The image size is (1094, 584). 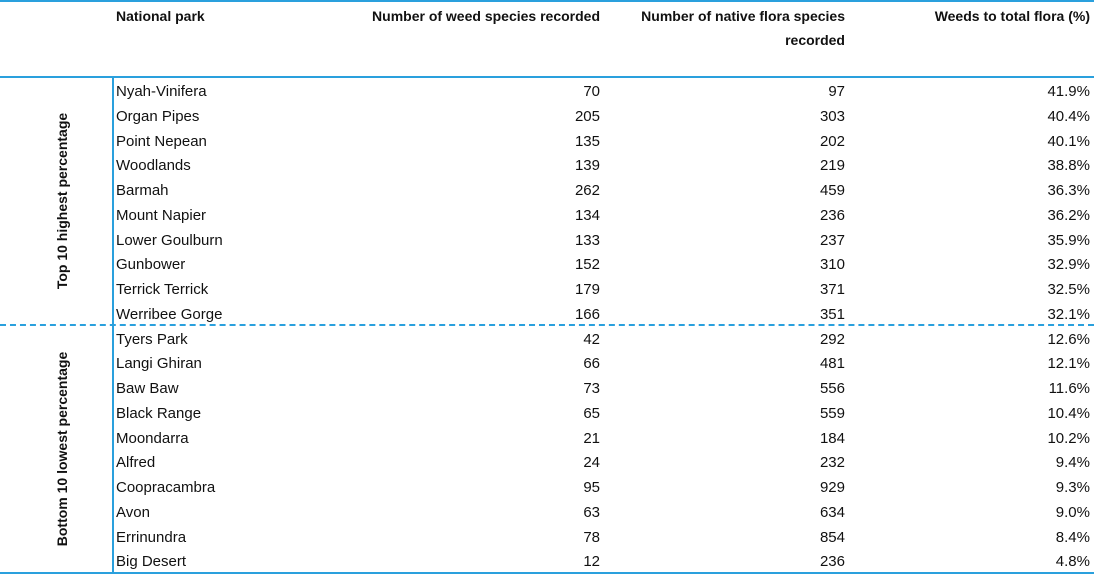 What do you see at coordinates (1012, 16) in the screenshot?
I see `header-weeds-to-total: Weeds to total flora (%)` at bounding box center [1012, 16].